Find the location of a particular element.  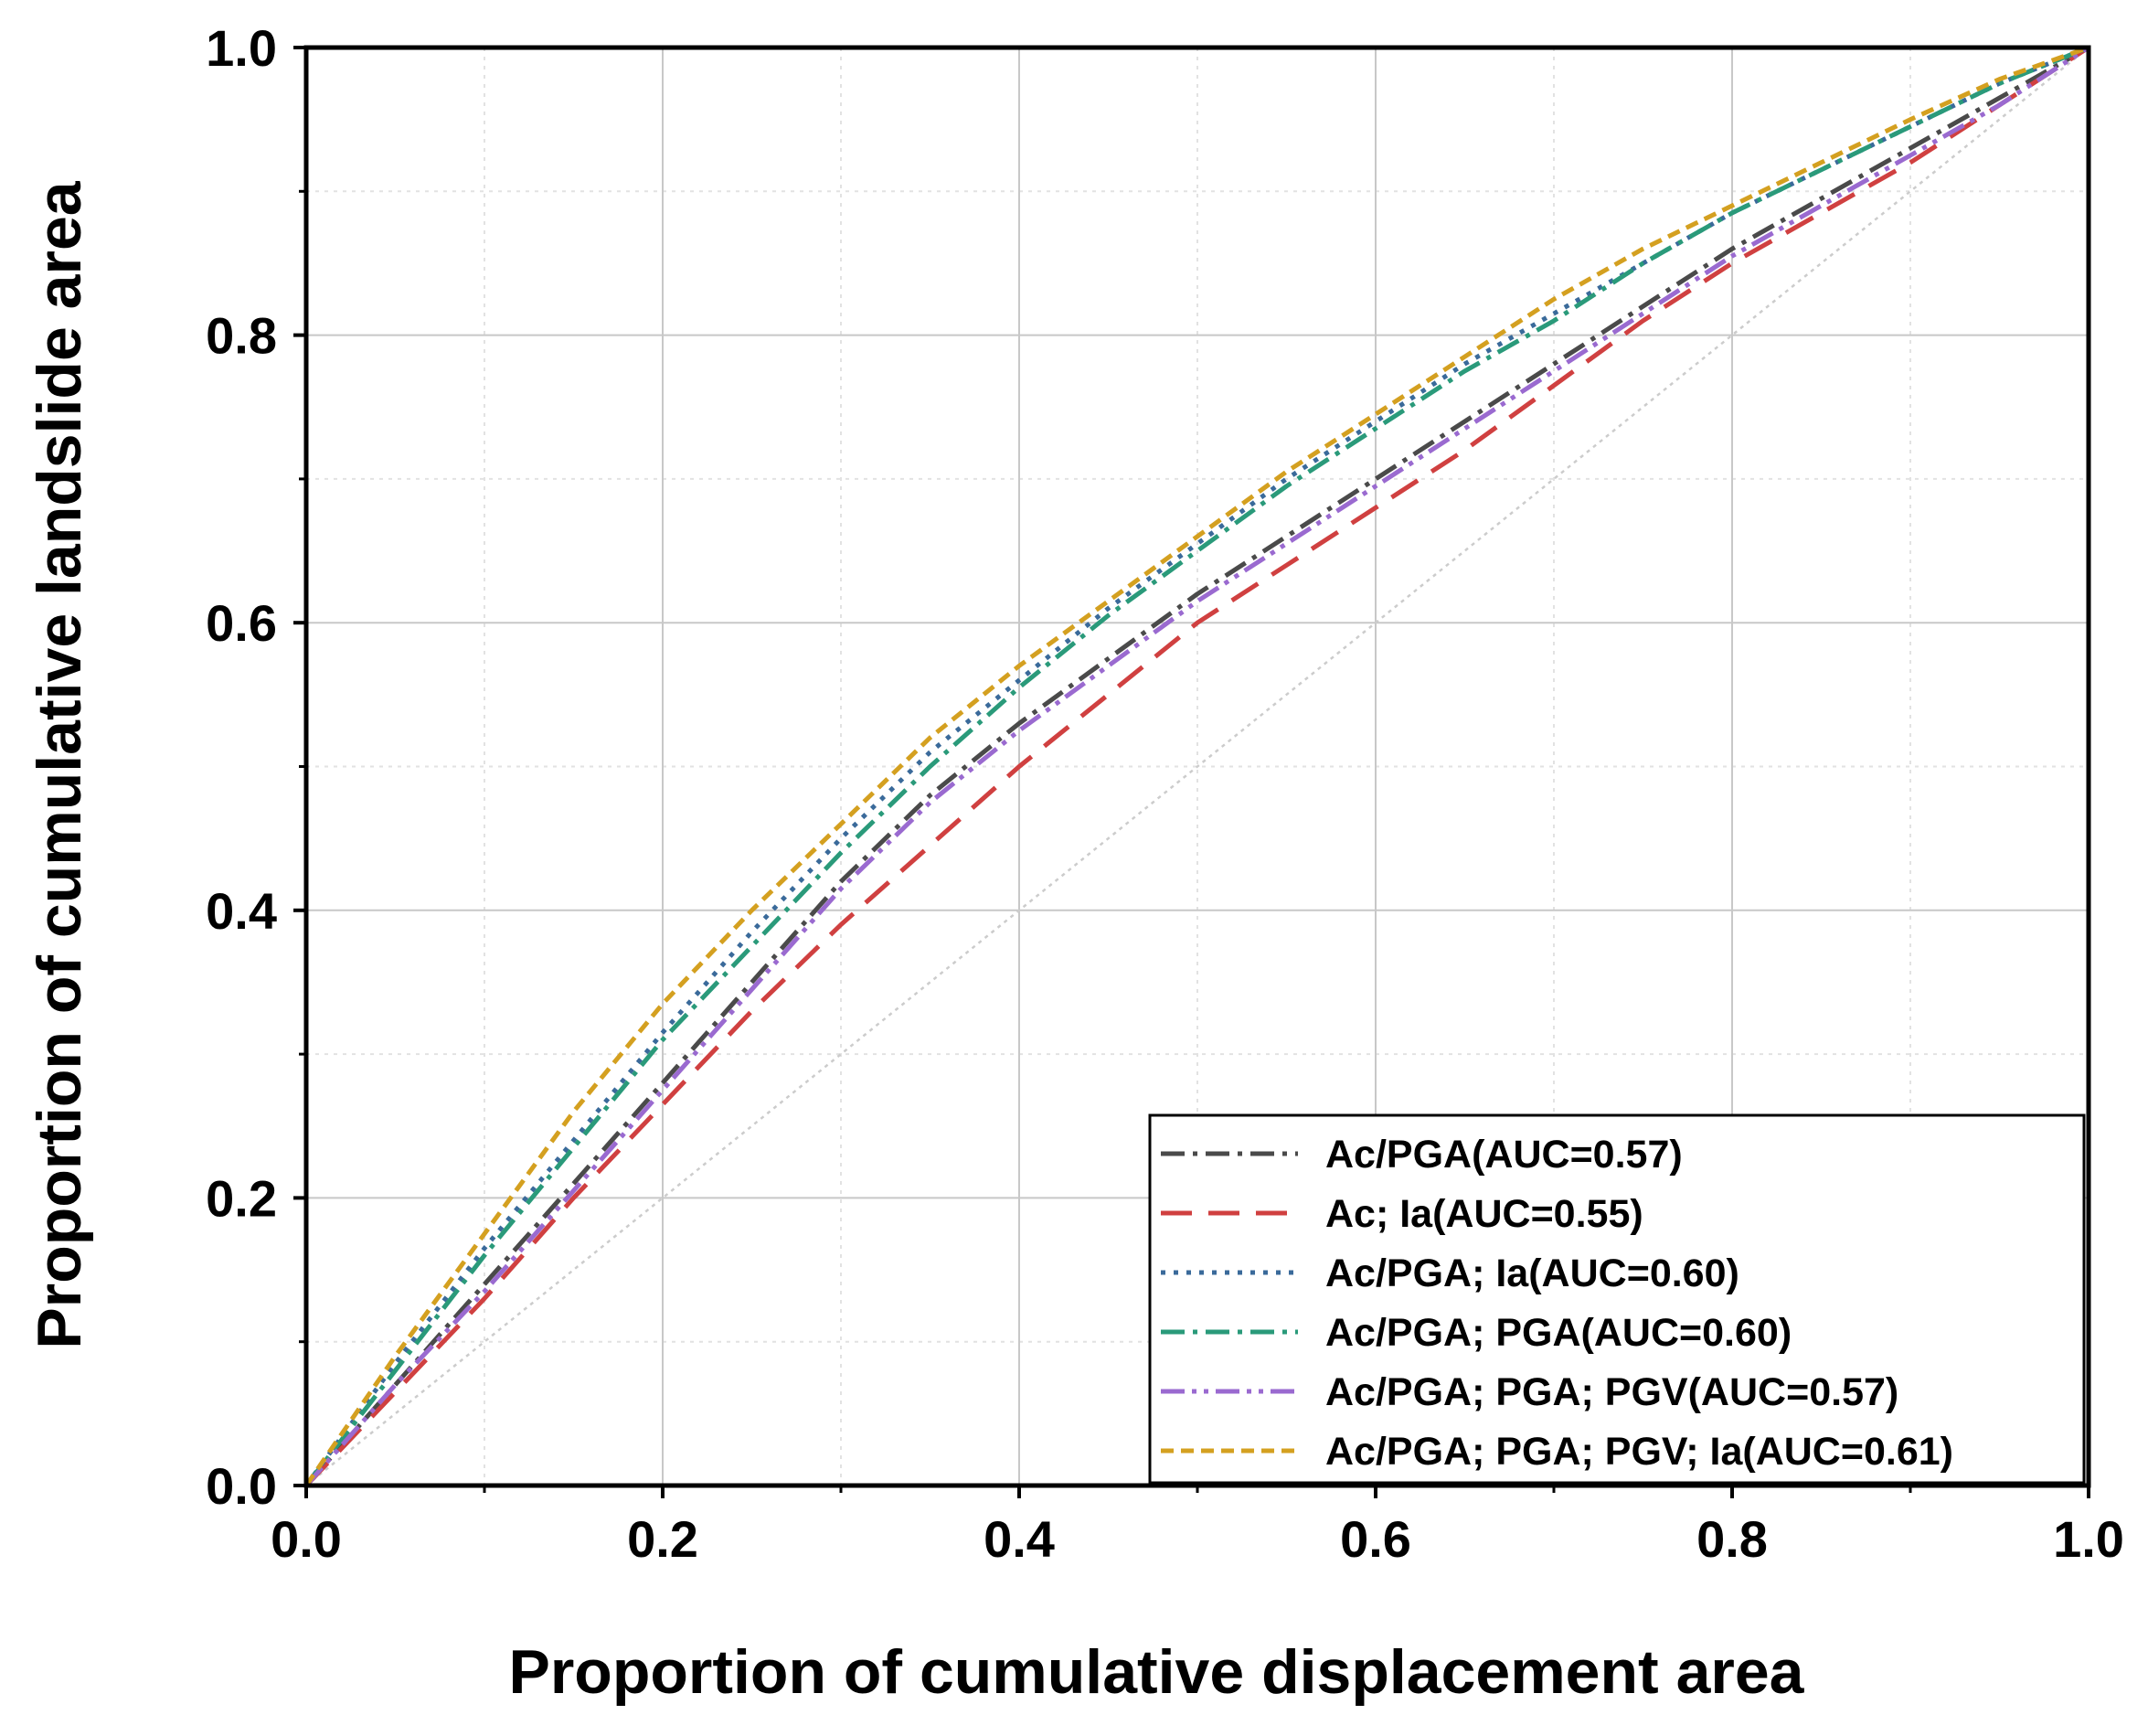

y-tick-label: 0.0 is located at coordinates (242, 1486).